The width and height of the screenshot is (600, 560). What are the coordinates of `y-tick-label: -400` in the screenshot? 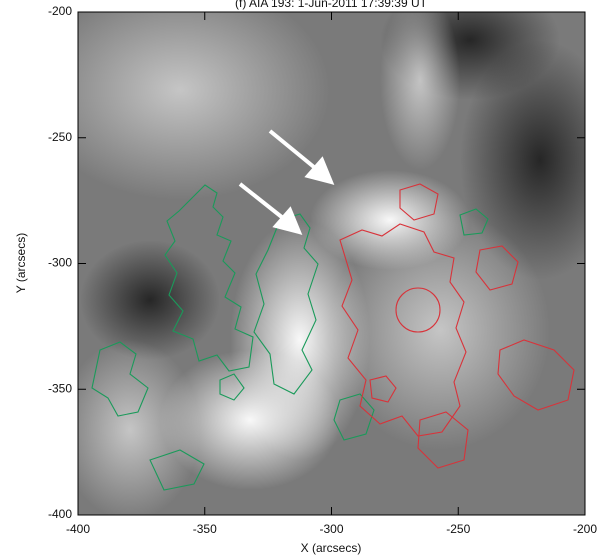 It's located at (60, 514).